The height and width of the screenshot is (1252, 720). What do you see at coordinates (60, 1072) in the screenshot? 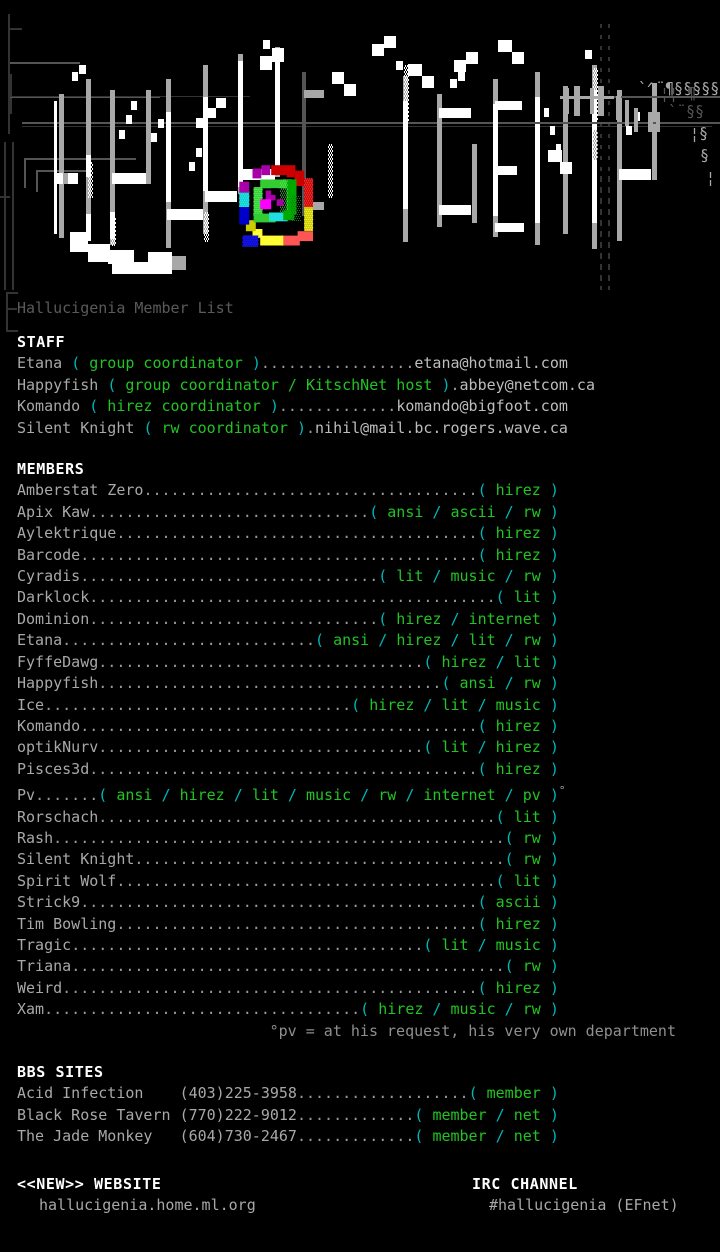
I see `bbs-heading: BBS SITES` at bounding box center [60, 1072].